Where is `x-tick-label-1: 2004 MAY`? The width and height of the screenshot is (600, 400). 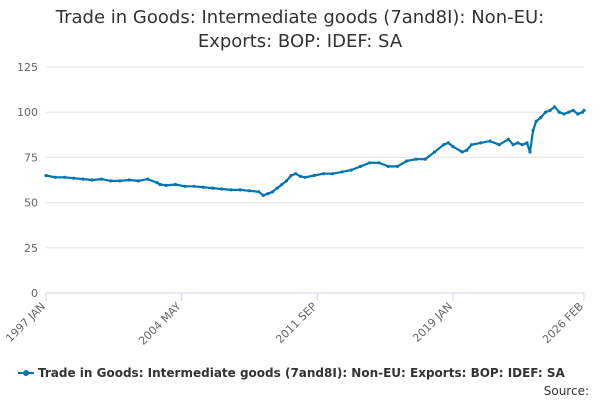
x-tick-label-1: 2004 MAY is located at coordinates (160, 324).